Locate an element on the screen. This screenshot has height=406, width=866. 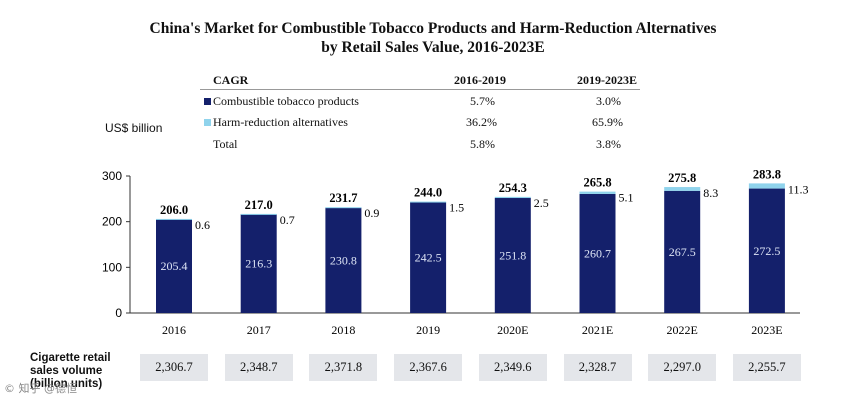
volume-title-line: sales volume is located at coordinates (66, 371).